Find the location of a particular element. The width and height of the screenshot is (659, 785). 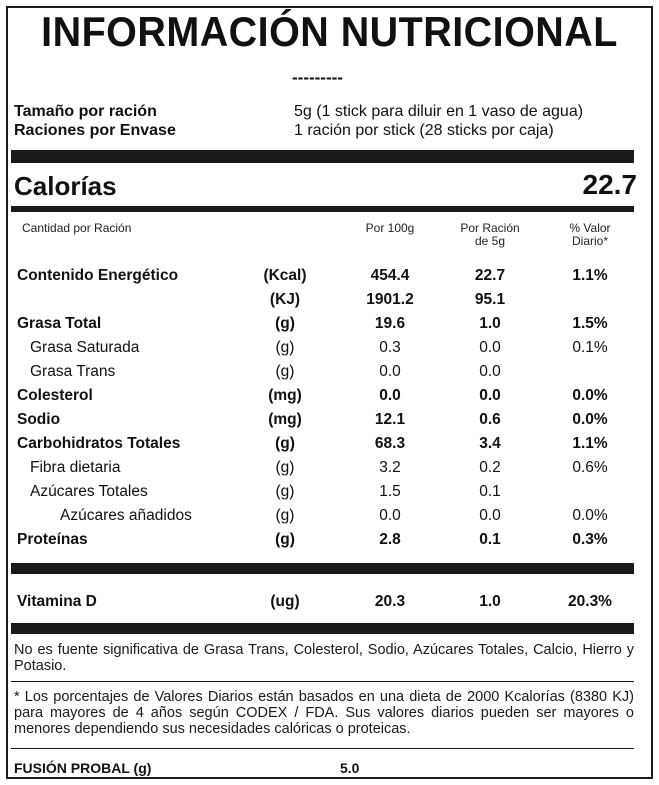

nutrient-row: Azúcares Totales (g) 1.5 0.1 is located at coordinates (329, 492).